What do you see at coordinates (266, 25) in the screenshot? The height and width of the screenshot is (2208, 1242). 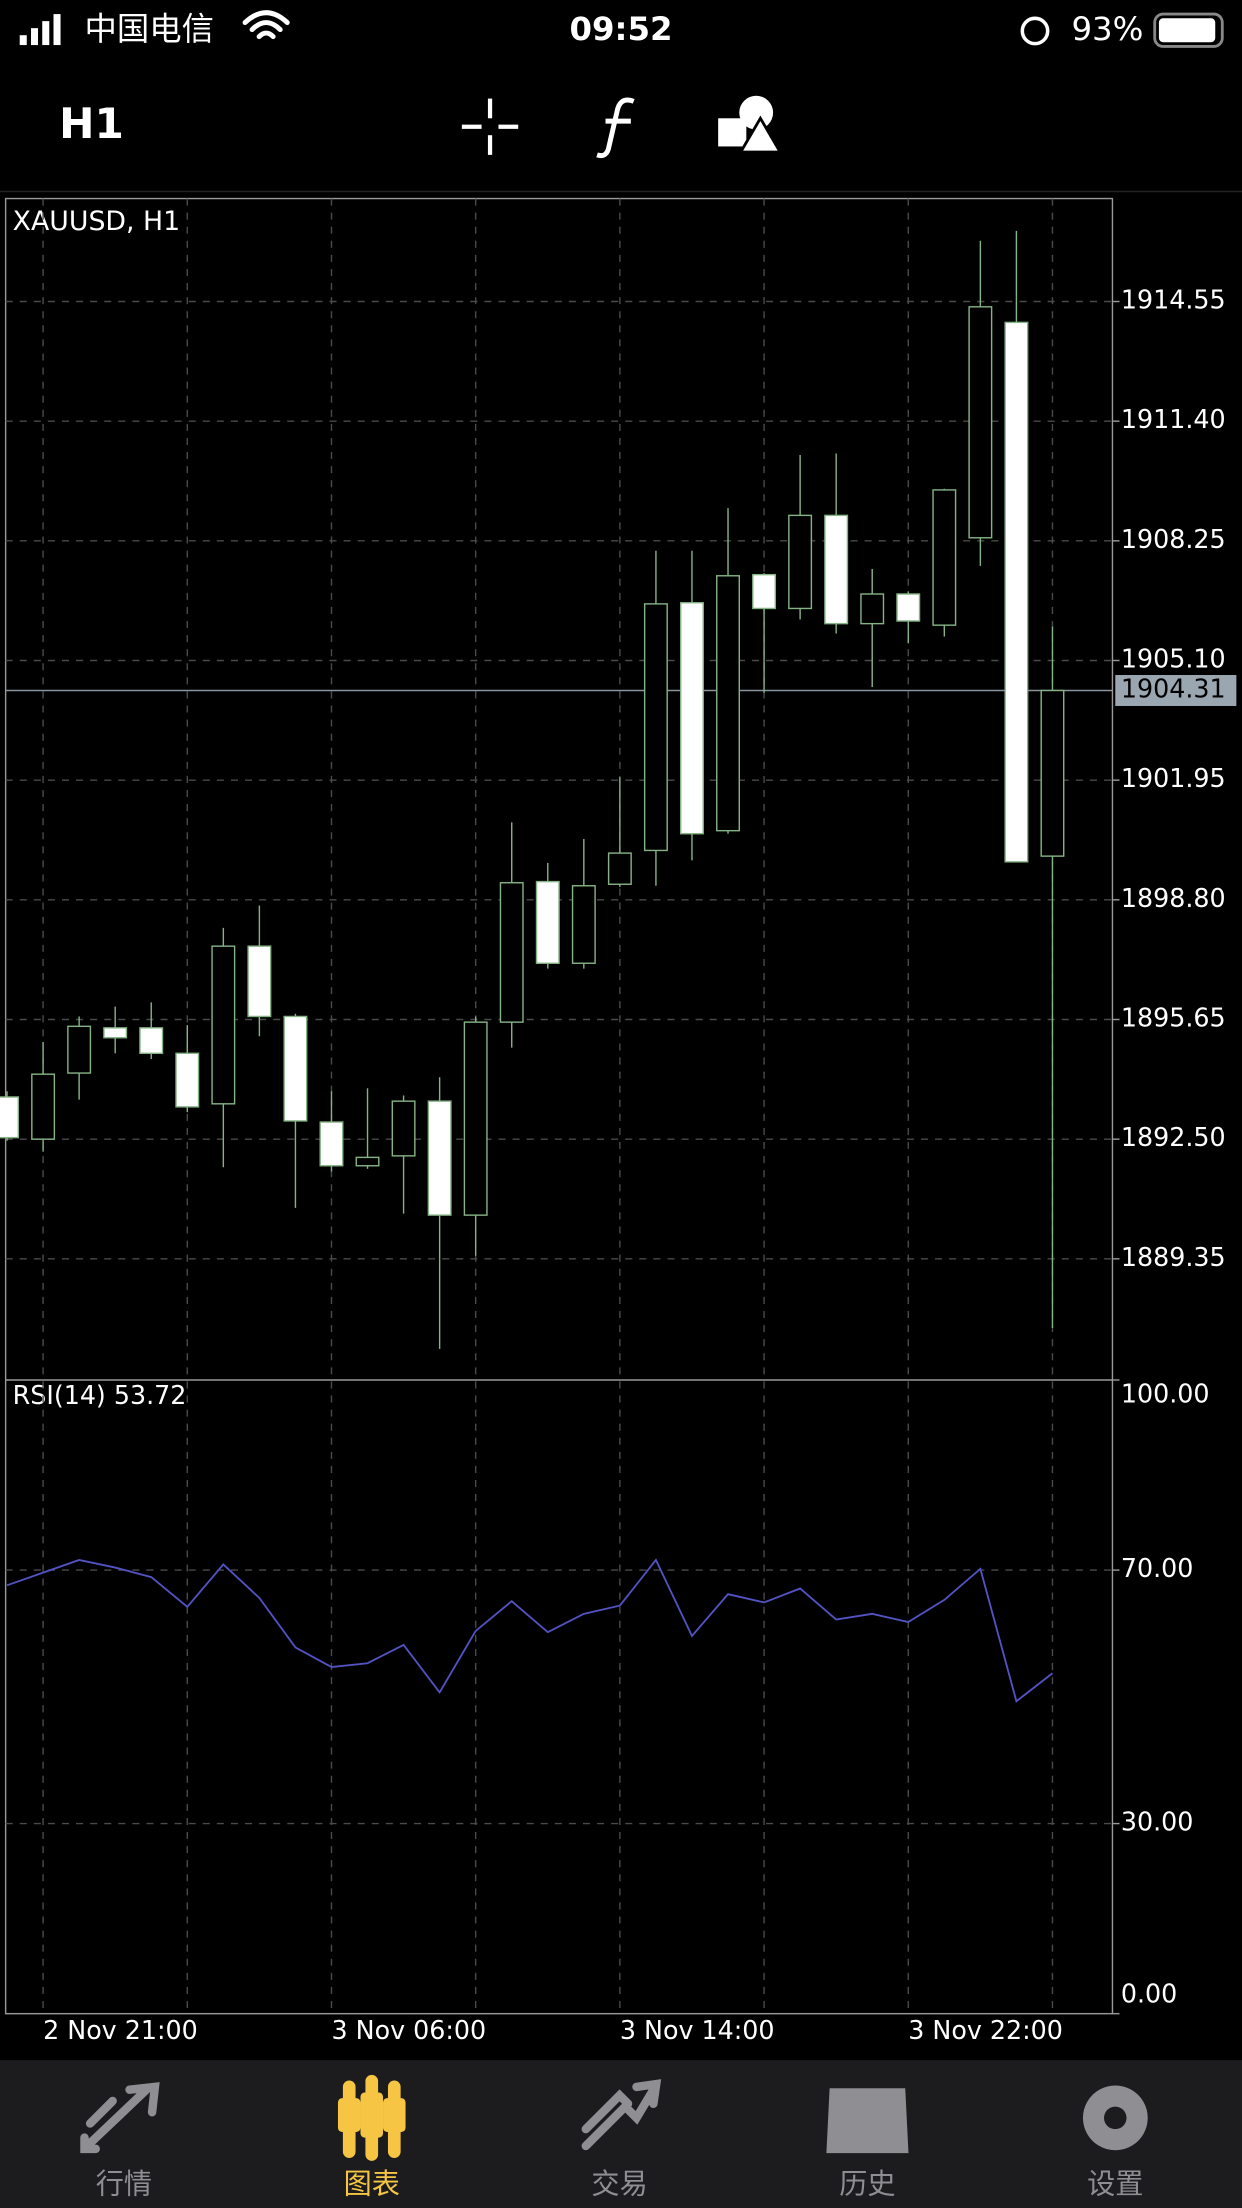 I see `wifi-icon` at bounding box center [266, 25].